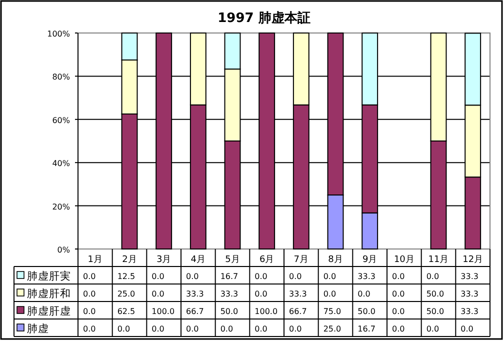  I want to click on y-tick-label: 20%, so click(61, 207).